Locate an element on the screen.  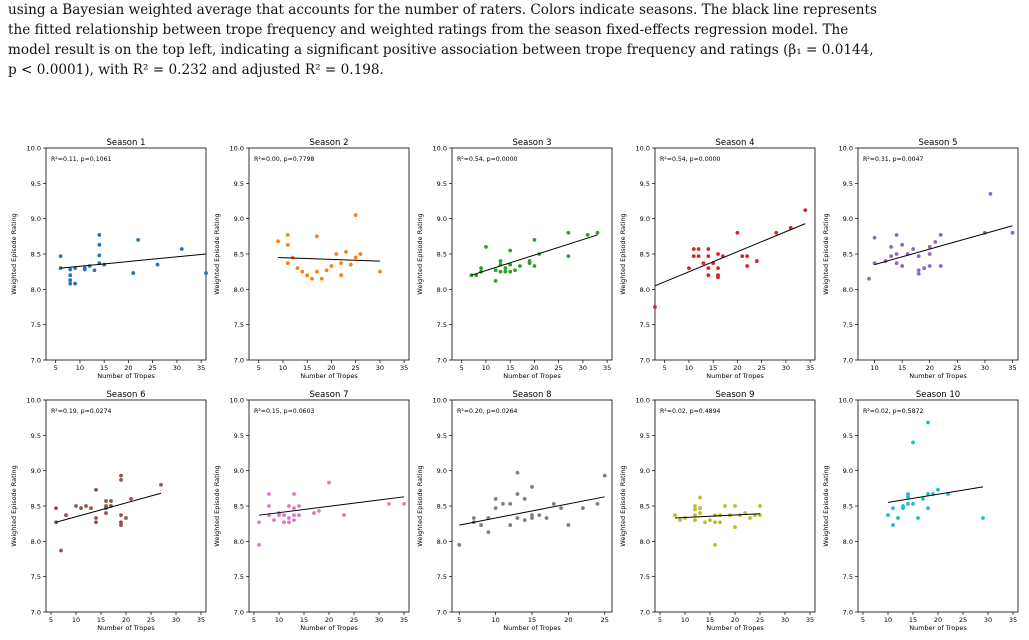
stats-annotation: R²=0.54, p=0.0000 is located at coordinates (487, 159).